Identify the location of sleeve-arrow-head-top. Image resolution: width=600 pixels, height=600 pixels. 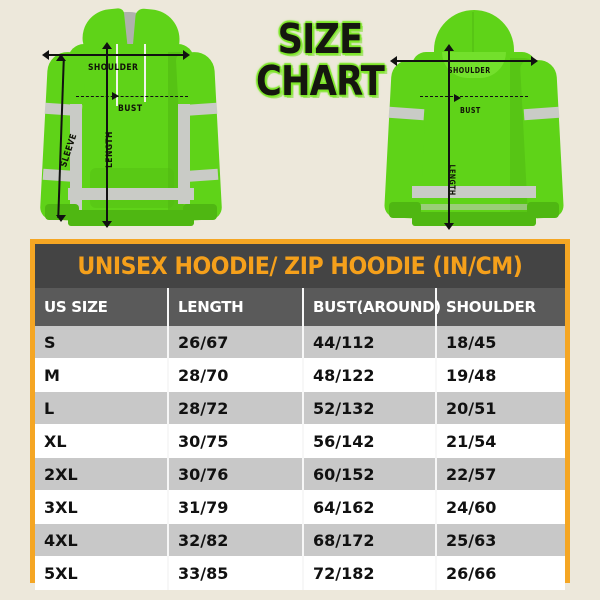
(61, 57).